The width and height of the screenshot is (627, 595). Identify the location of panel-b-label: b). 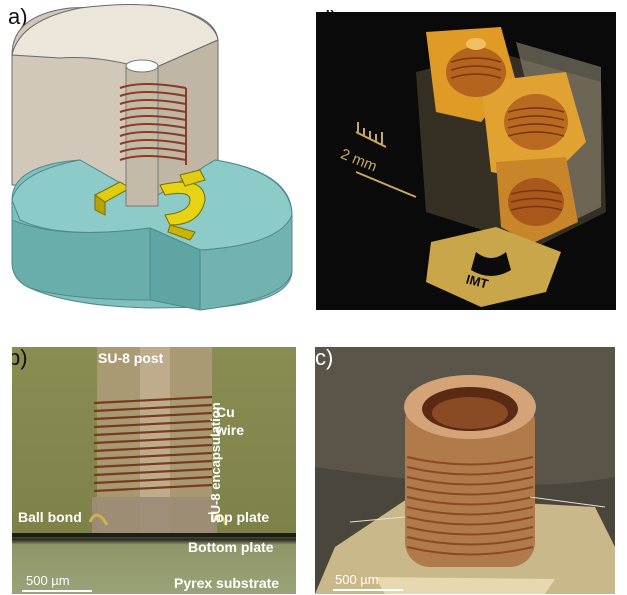
(20, 358).